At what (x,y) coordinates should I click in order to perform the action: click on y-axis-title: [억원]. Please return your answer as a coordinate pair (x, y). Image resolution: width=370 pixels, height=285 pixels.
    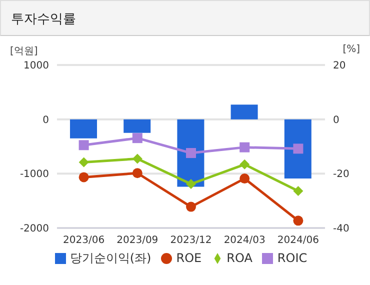
    Looking at the image, I should click on (24, 51).